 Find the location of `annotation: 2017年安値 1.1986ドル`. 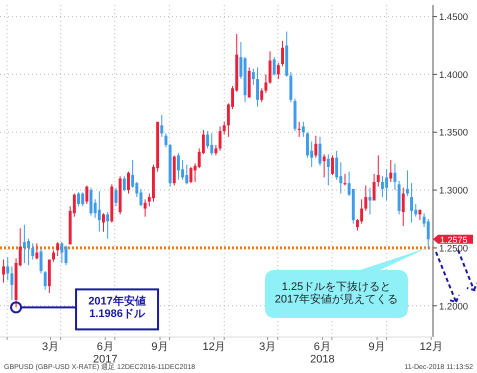

annotation: 2017年安値 1.1986ドル is located at coordinates (117, 307).